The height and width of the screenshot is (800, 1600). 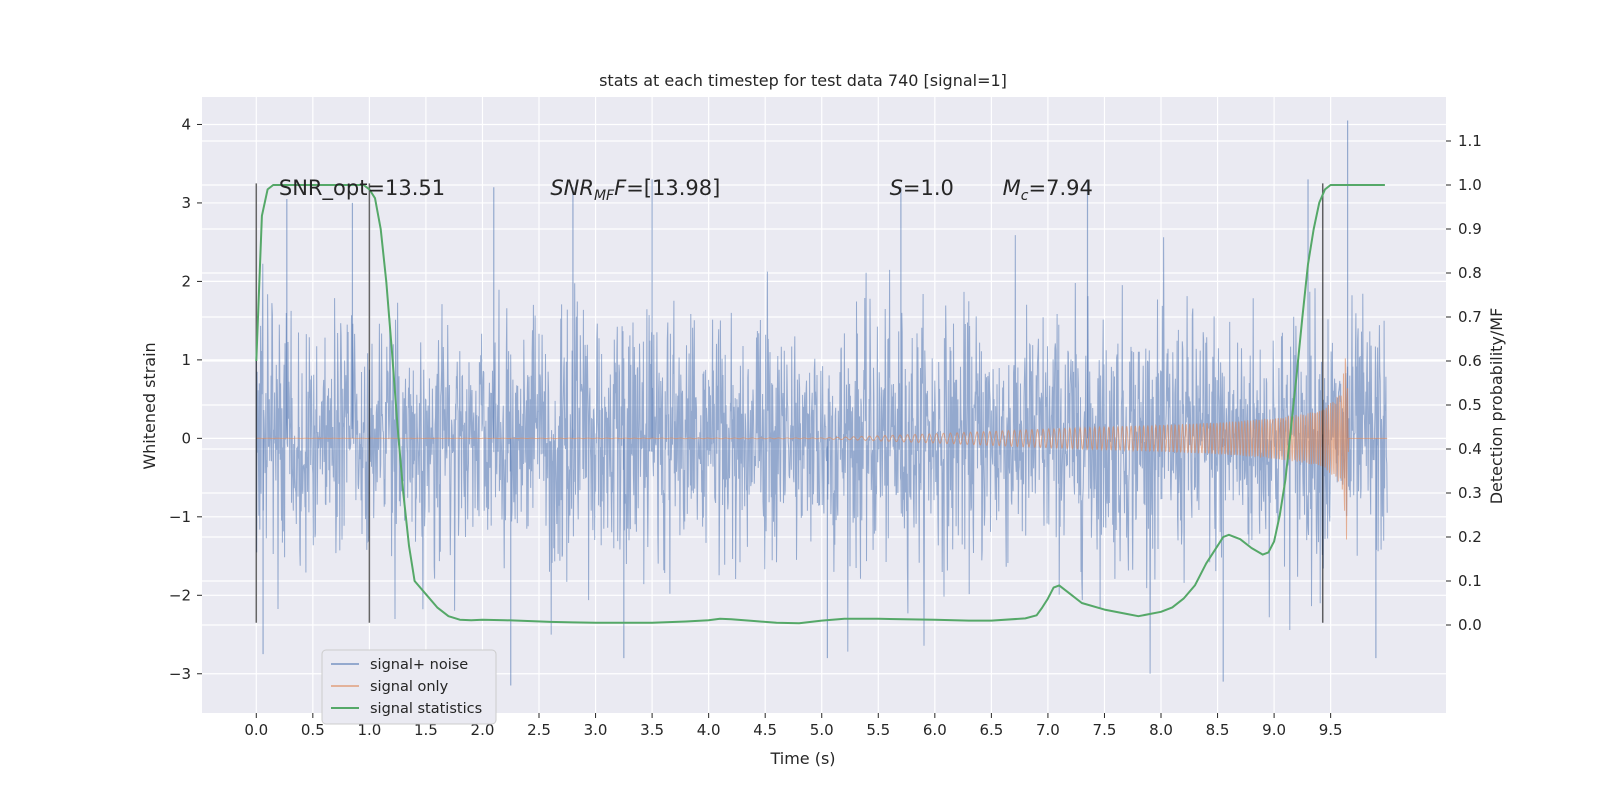 I want to click on legend-label-signal: signal only, so click(x=409, y=687).